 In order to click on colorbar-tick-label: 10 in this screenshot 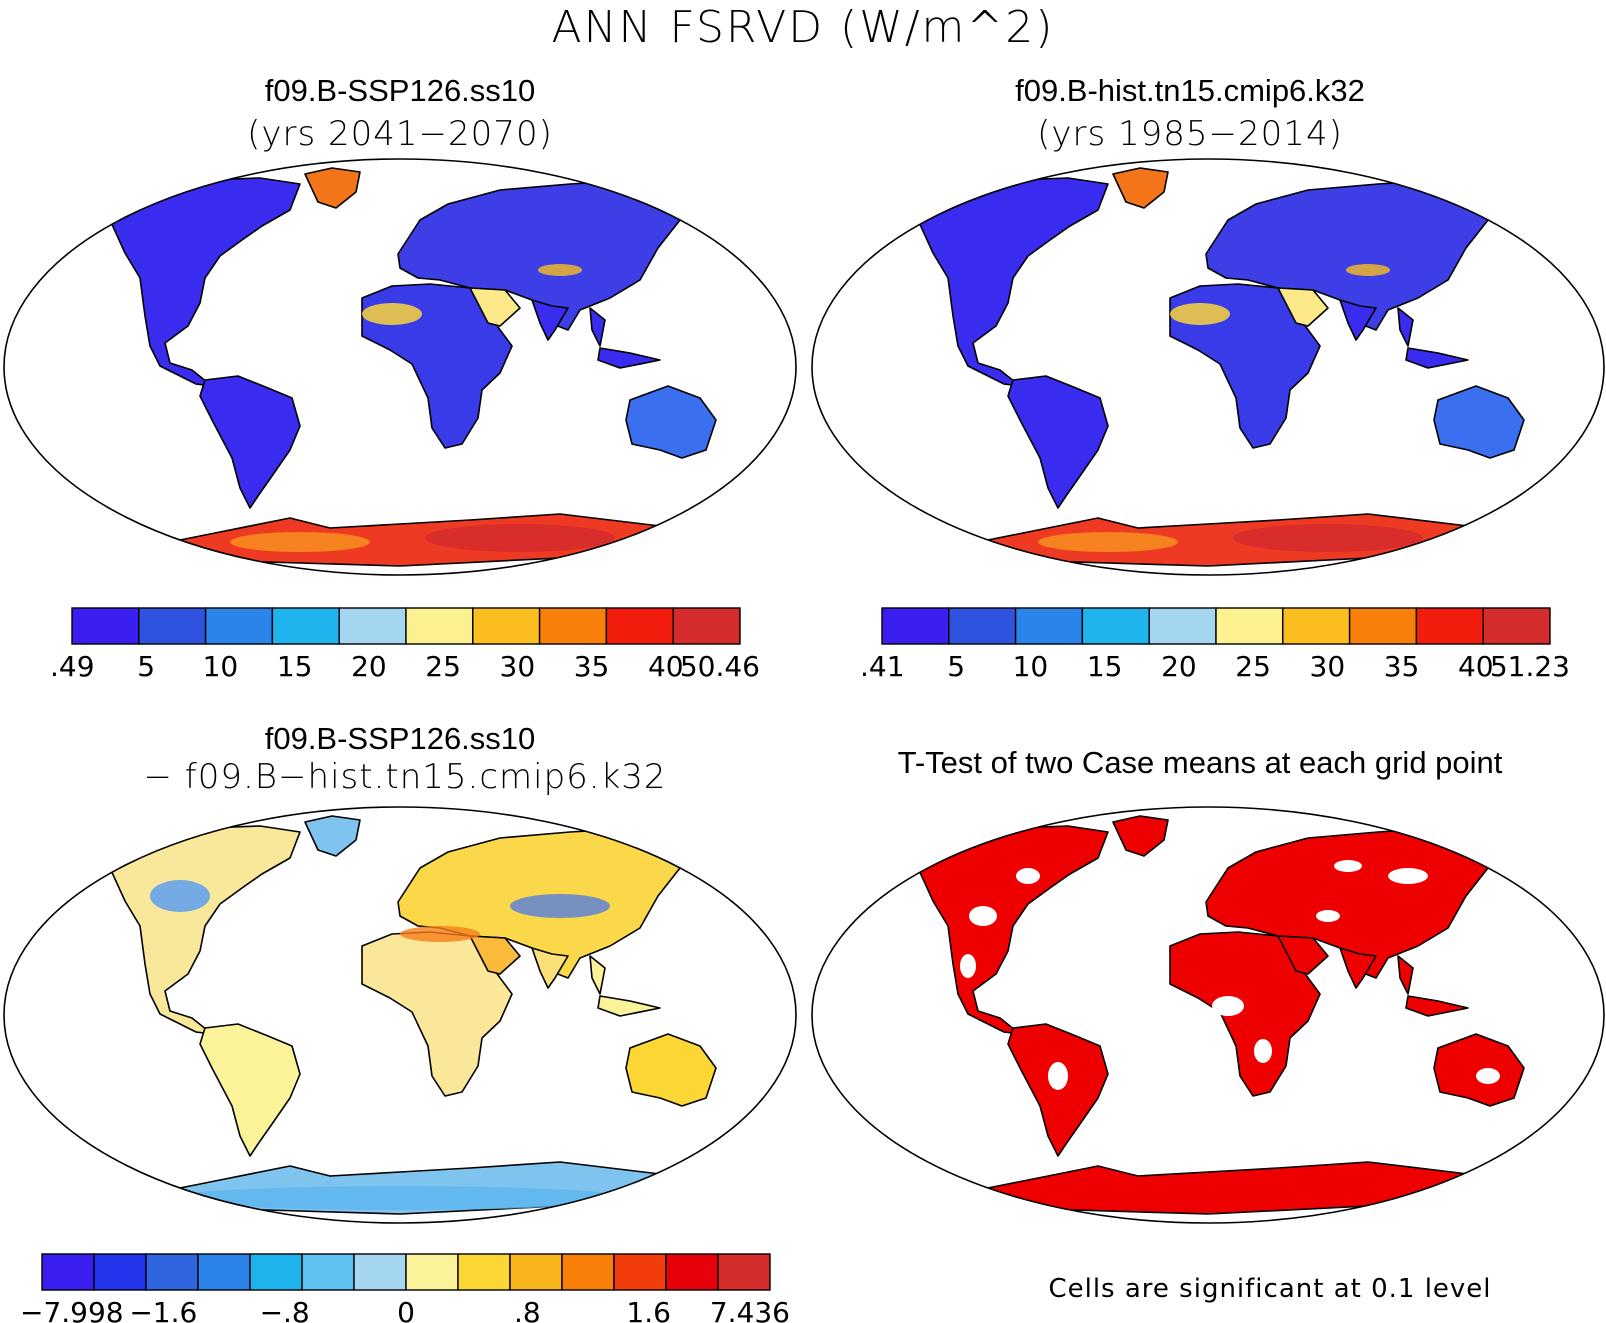, I will do `click(1031, 666)`.